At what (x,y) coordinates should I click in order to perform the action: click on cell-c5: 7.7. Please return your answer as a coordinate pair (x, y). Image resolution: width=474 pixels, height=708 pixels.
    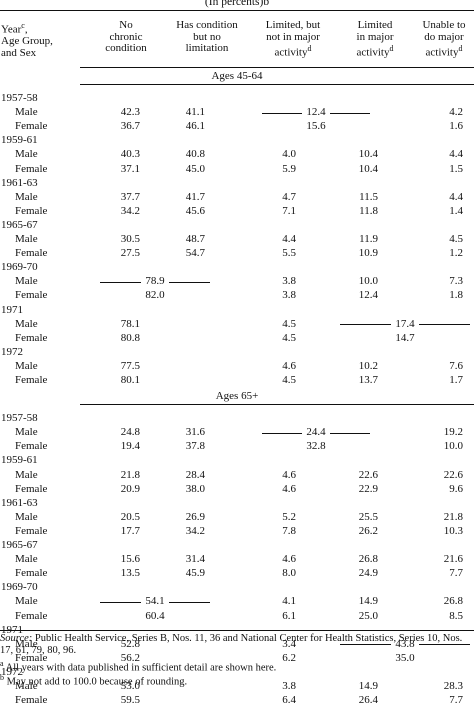
    Looking at the image, I should click on (456, 573).